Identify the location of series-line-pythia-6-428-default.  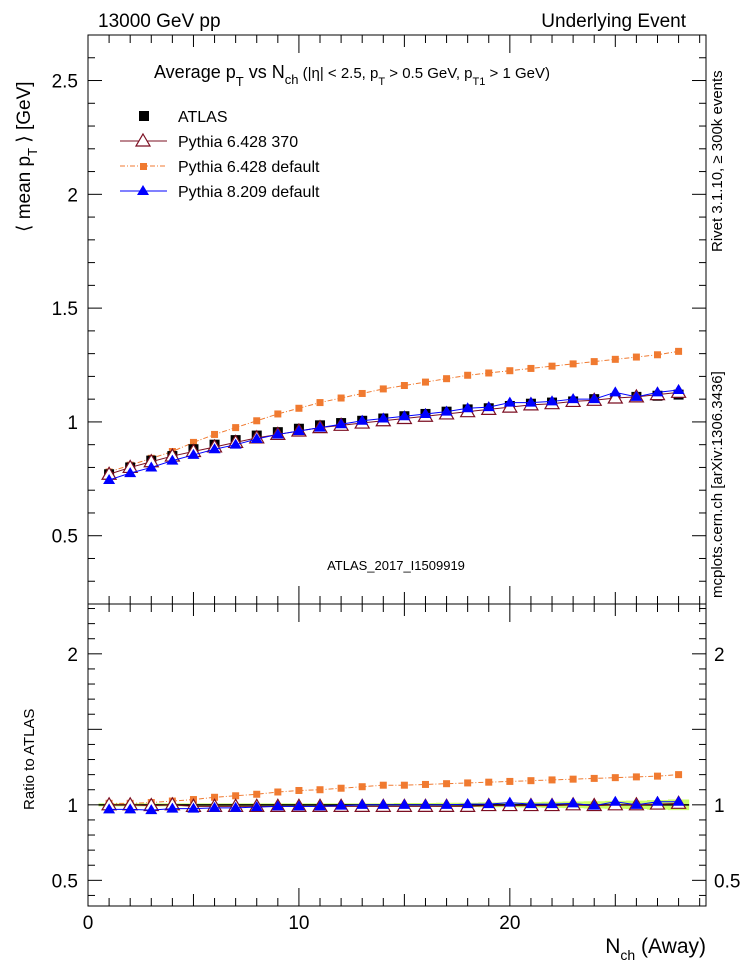
(393, 411).